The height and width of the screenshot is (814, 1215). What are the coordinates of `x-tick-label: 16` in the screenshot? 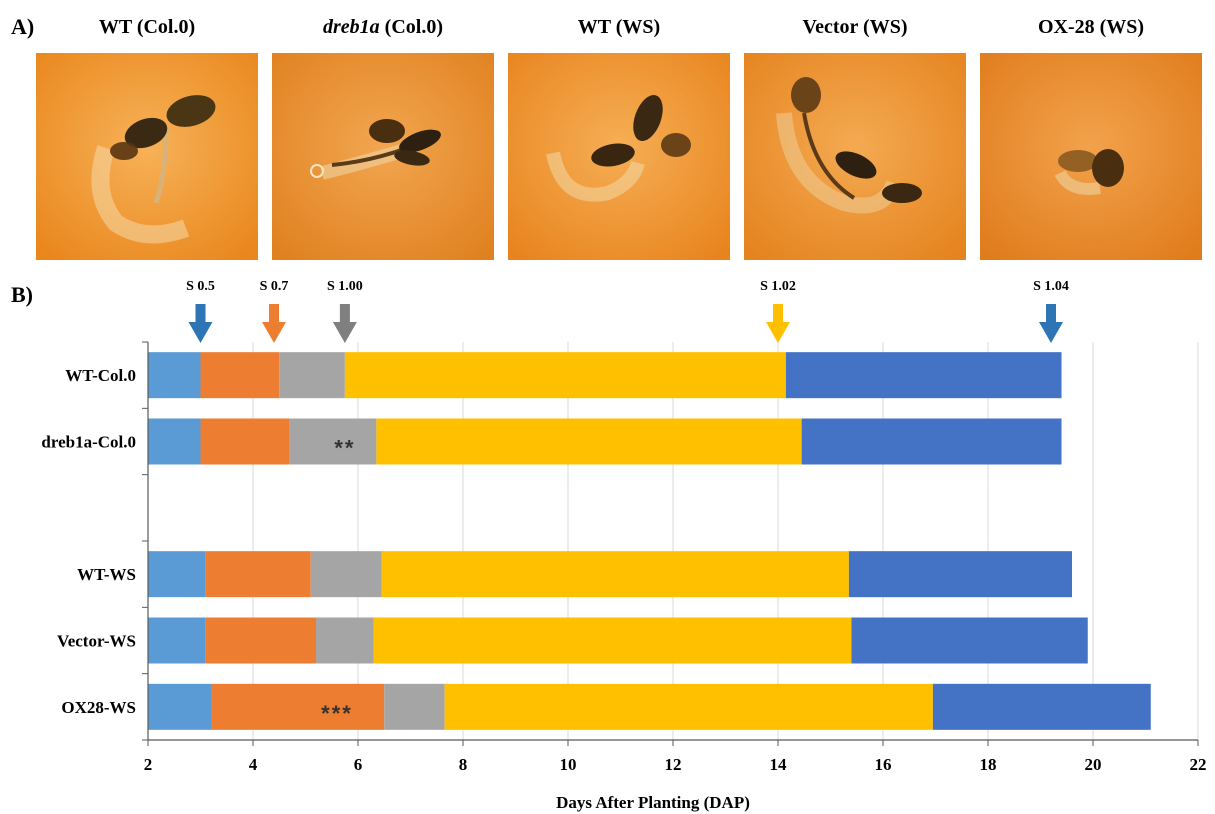 It's located at (883, 764).